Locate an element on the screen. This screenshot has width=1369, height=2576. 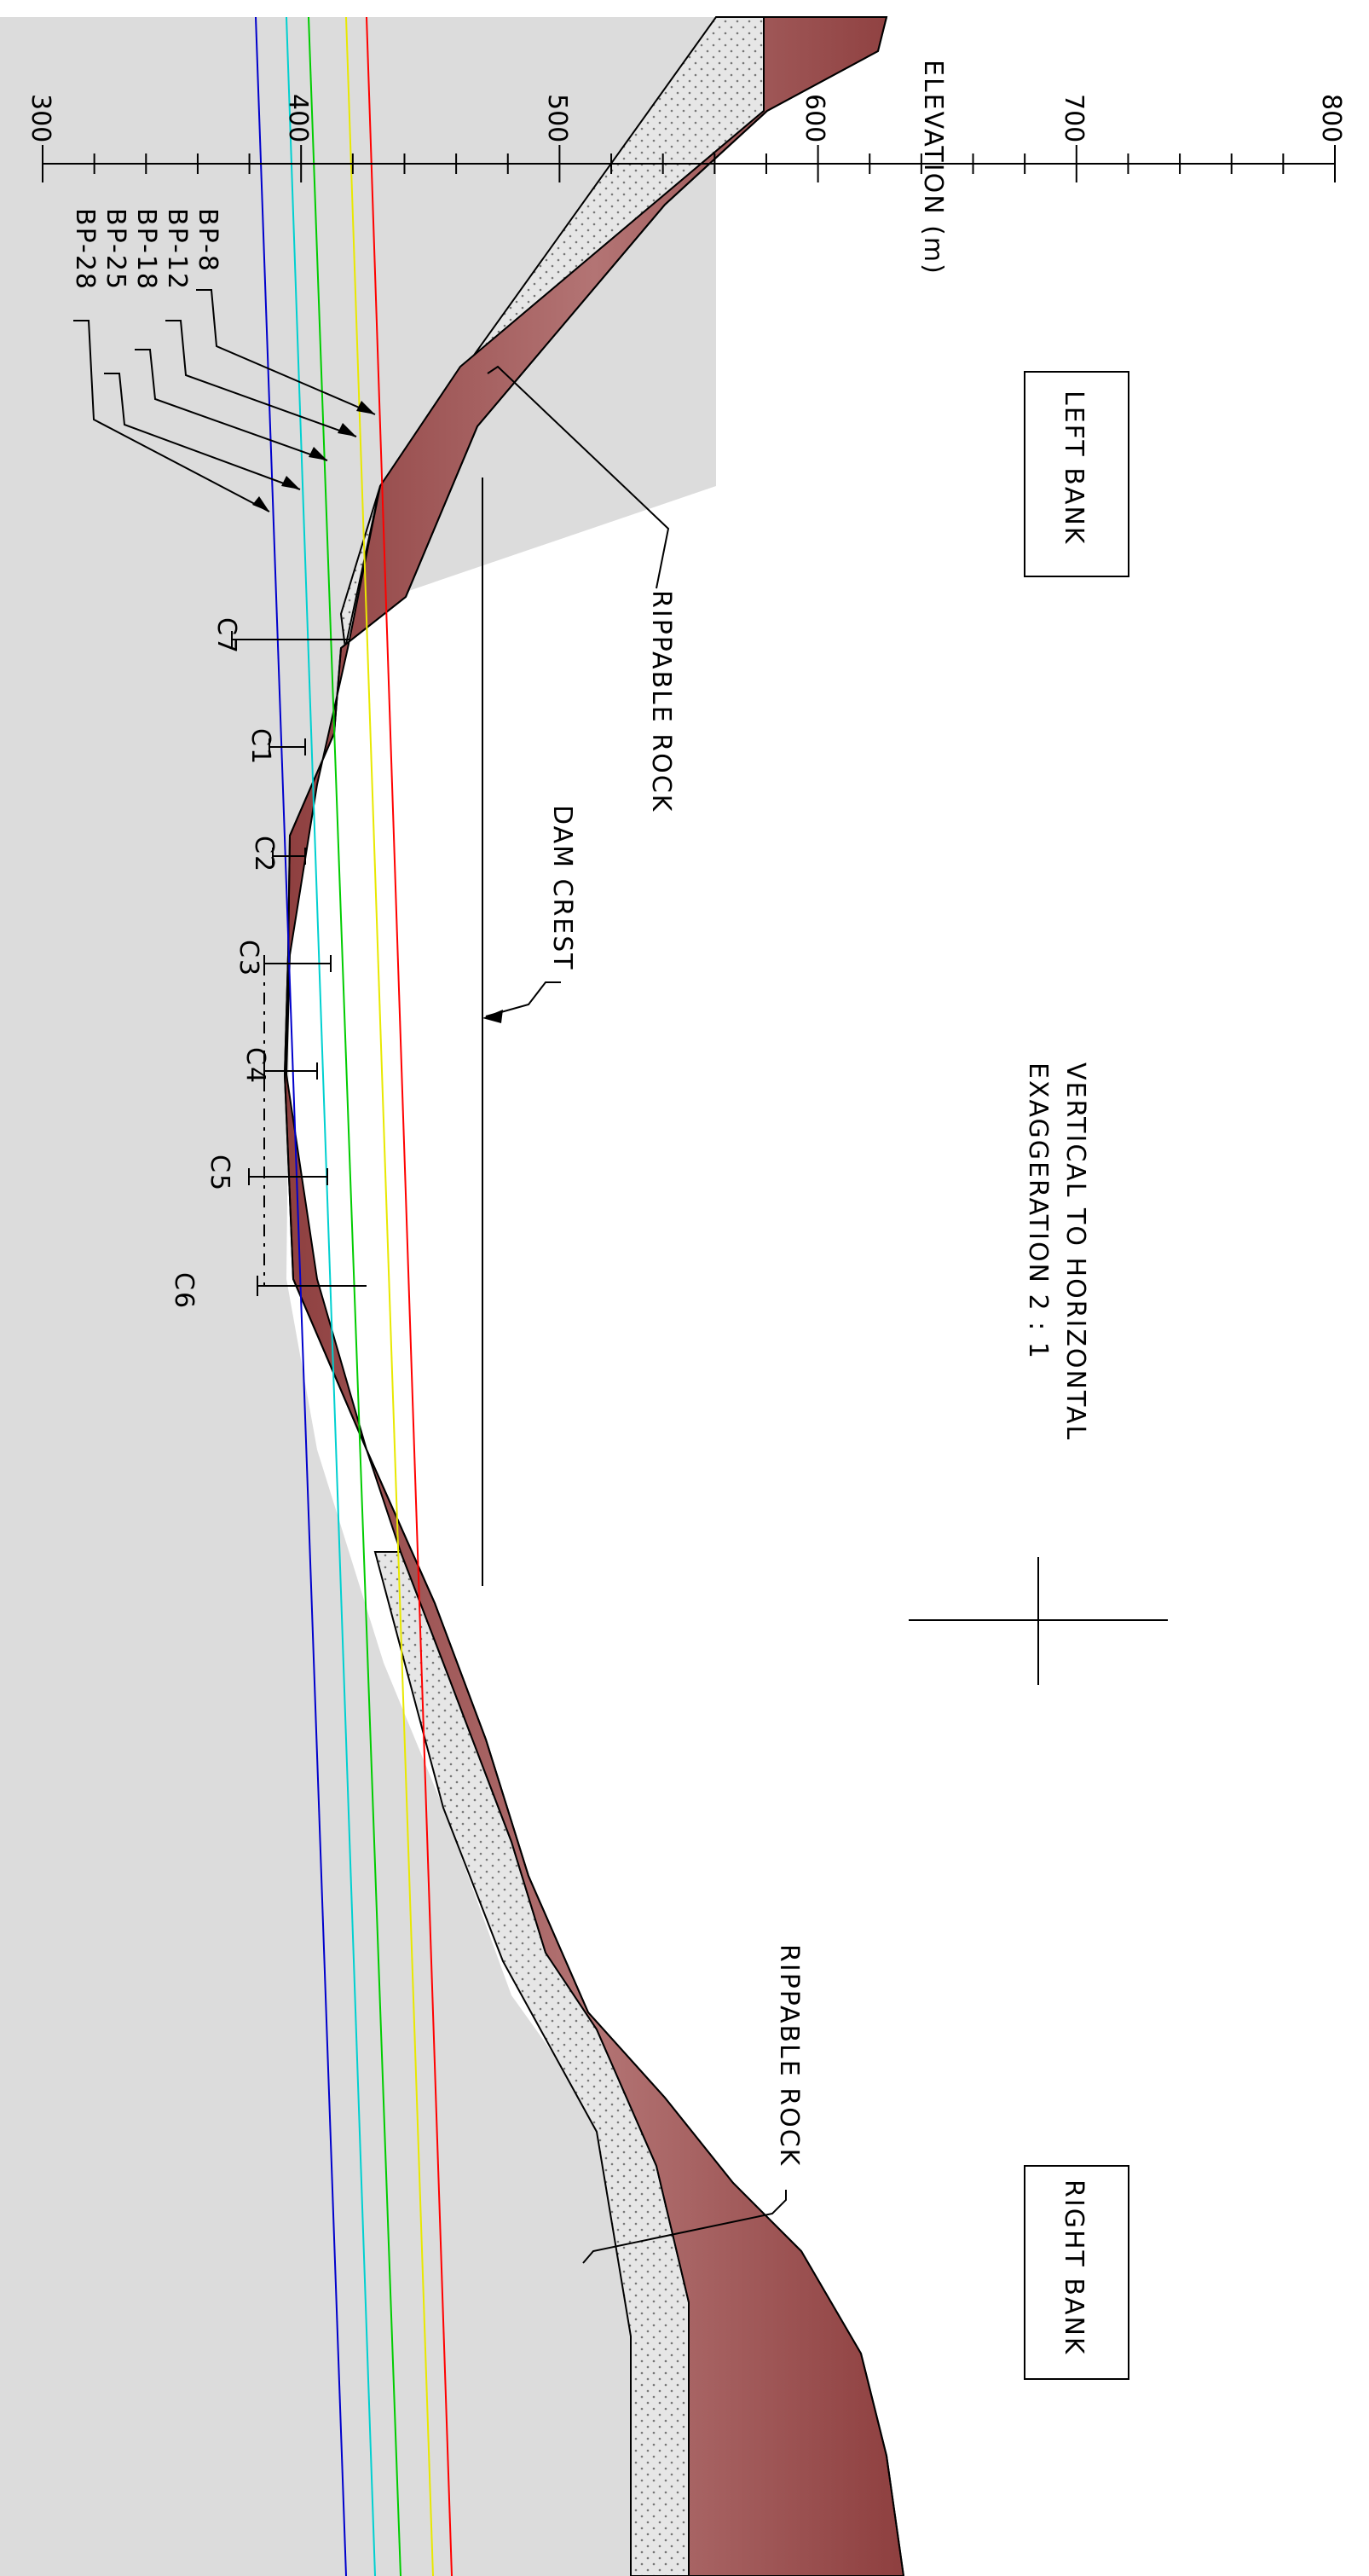
rippable-label-lower: RIPPABLE ROCK is located at coordinates (789, 2056).